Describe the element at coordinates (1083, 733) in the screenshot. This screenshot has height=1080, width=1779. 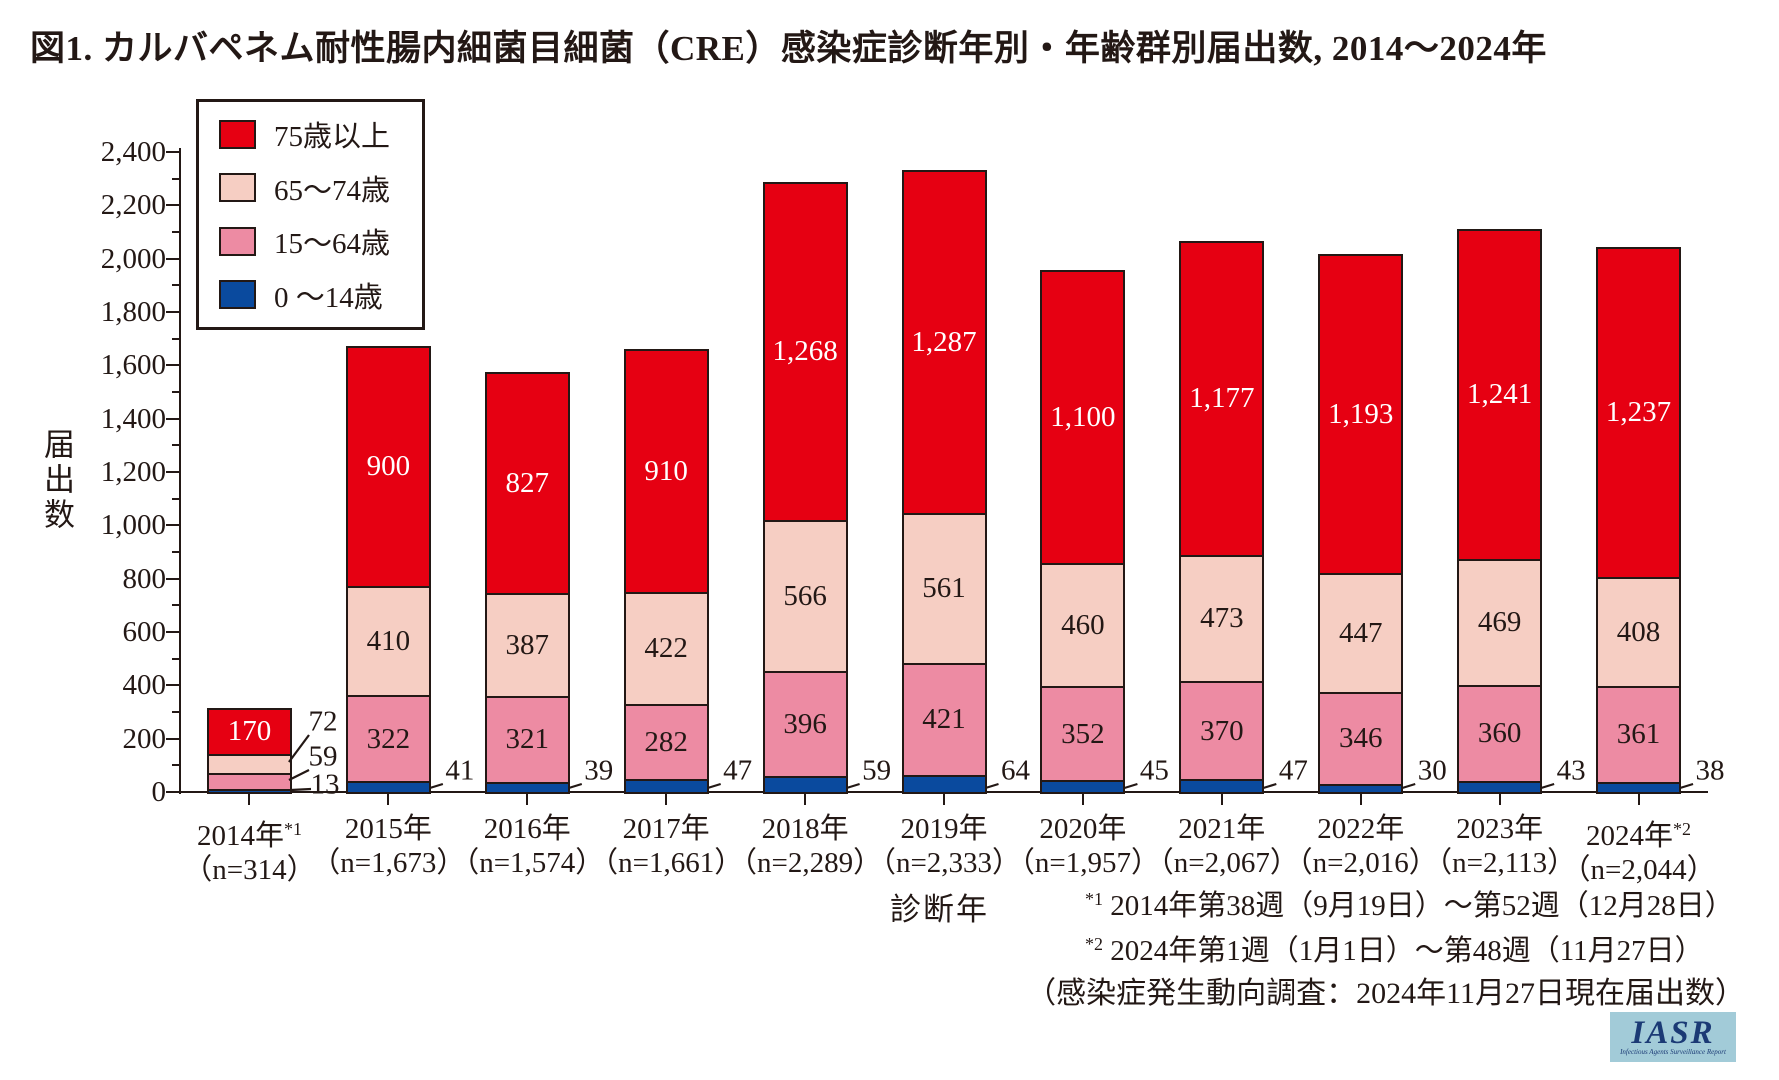
I see `bar-value-label: 352` at that location.